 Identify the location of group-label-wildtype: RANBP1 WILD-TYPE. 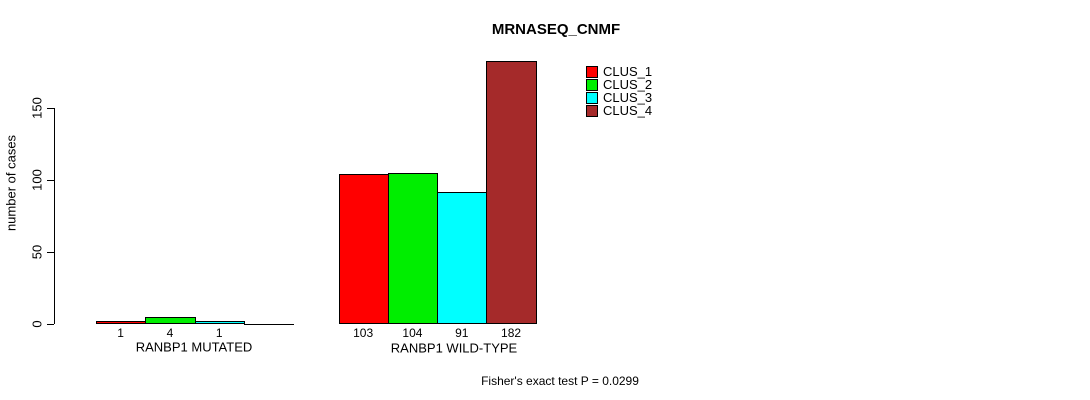
(454, 348).